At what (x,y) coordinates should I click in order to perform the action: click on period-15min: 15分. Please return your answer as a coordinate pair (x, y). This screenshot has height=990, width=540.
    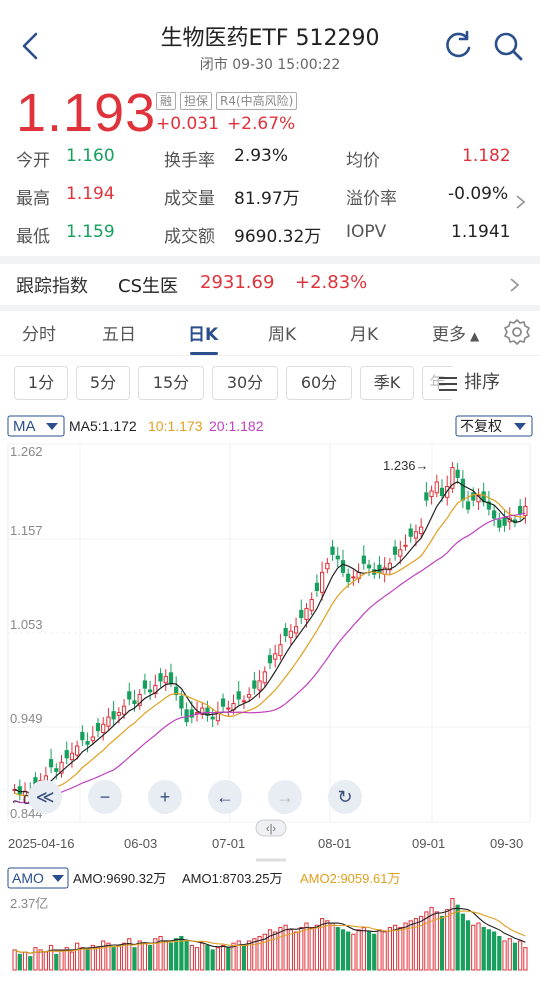
    Looking at the image, I should click on (171, 383).